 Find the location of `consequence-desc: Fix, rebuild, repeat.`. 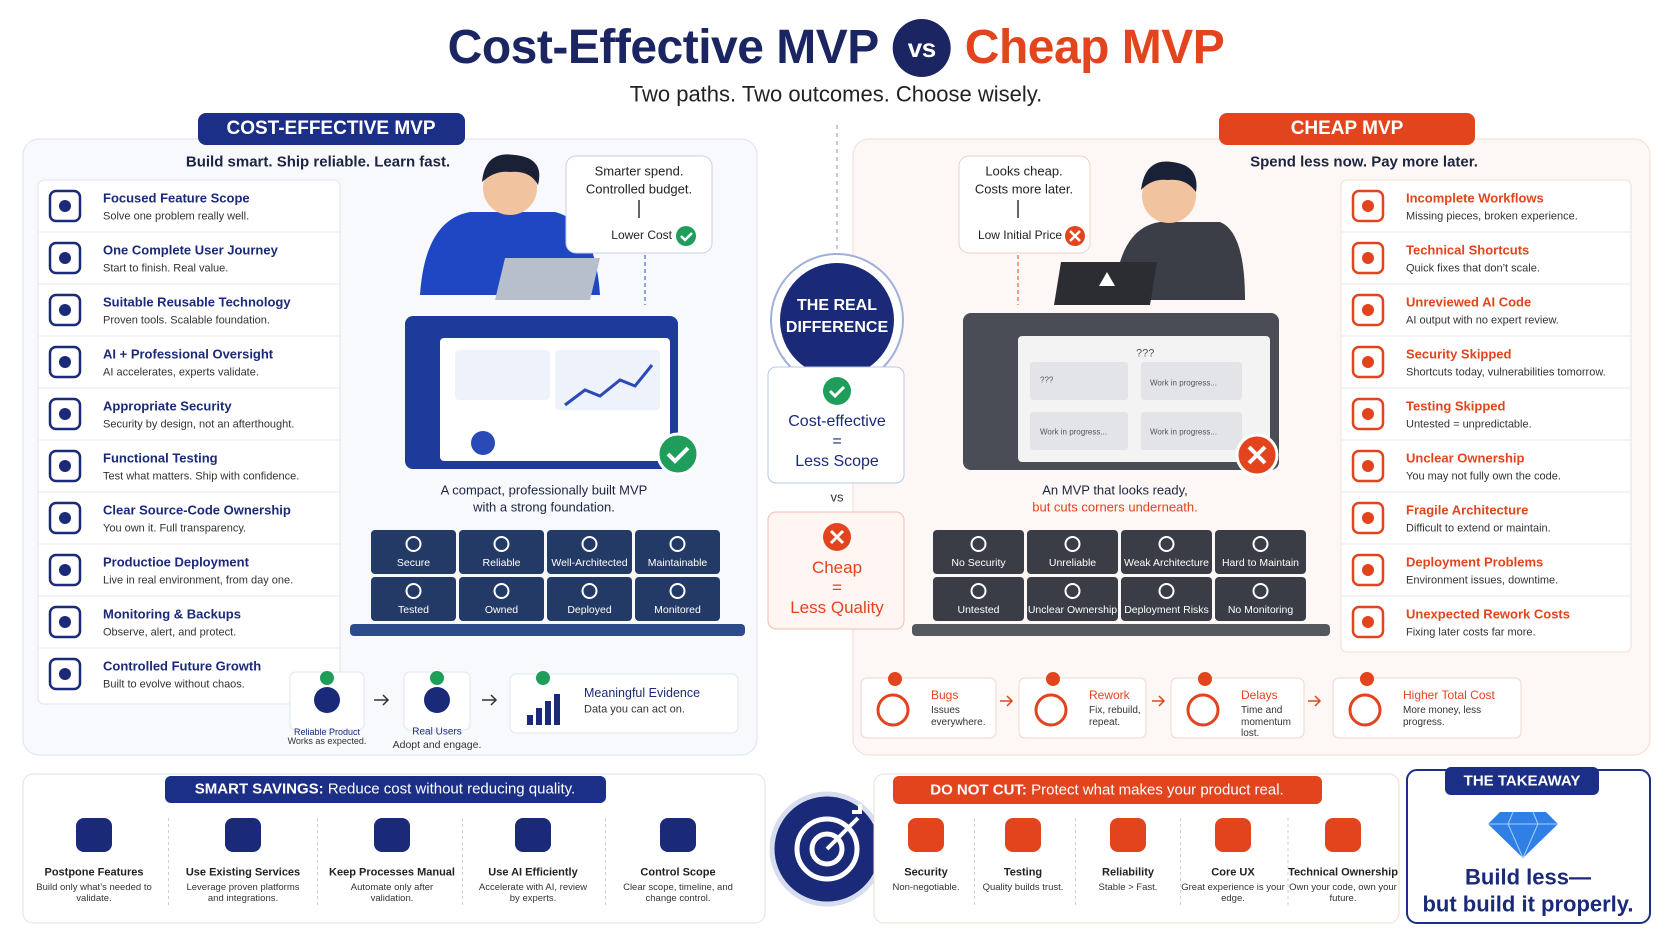

consequence-desc: Fix, rebuild, repeat. is located at coordinates (1115, 716).